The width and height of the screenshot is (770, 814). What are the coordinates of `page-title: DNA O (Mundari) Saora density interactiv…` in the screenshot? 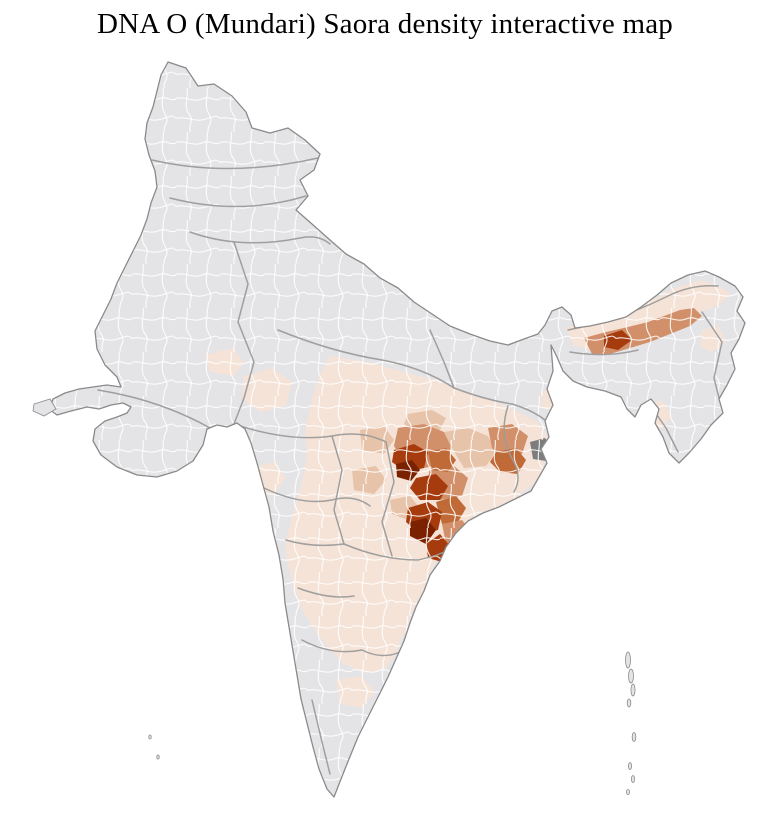 It's located at (385, 24).